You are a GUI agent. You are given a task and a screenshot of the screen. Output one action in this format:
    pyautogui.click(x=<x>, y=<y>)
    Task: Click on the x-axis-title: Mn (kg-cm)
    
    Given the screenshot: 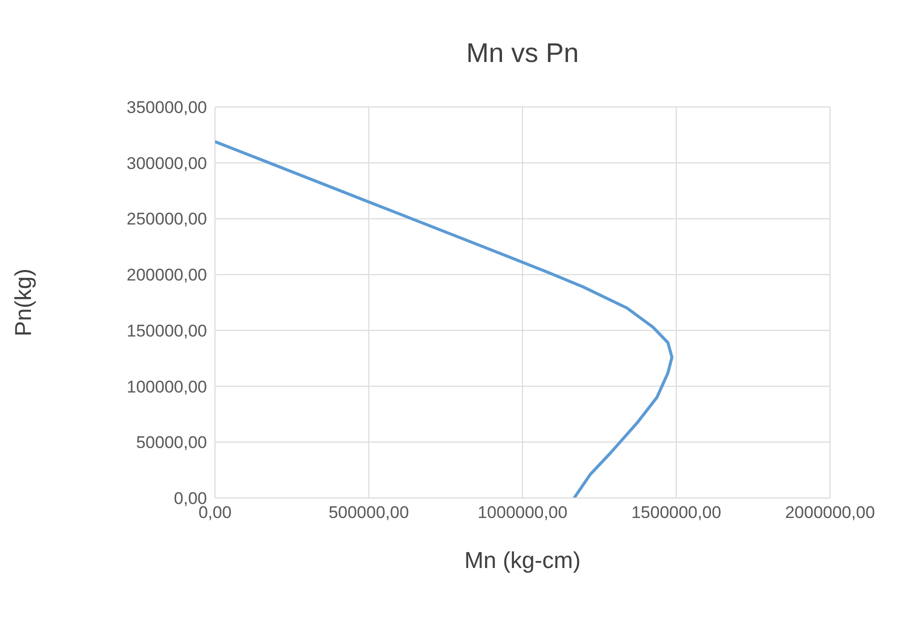 What is the action you would take?
    pyautogui.click(x=522, y=560)
    